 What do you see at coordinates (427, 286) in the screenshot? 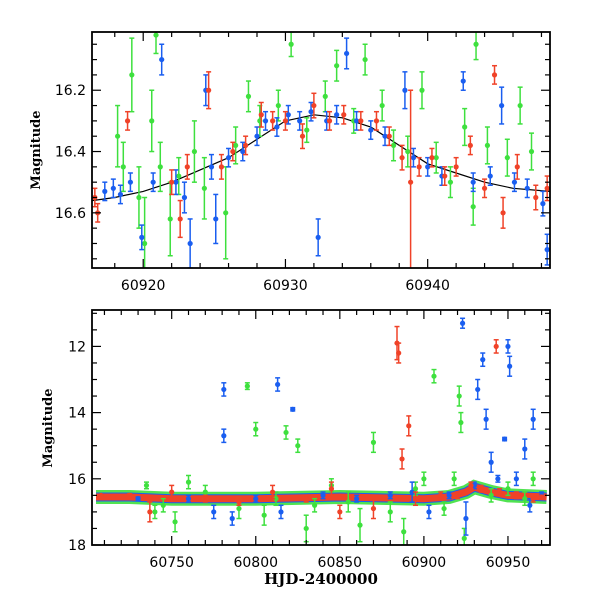
I see `x-tick-label: 60940` at bounding box center [427, 286].